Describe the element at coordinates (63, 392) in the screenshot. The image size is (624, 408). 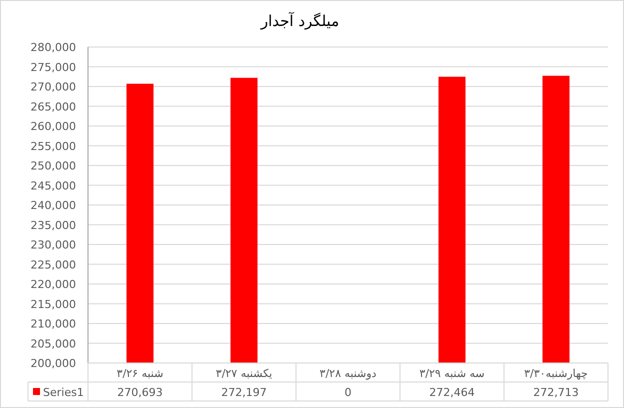
I see `legend-label: Series1` at that location.